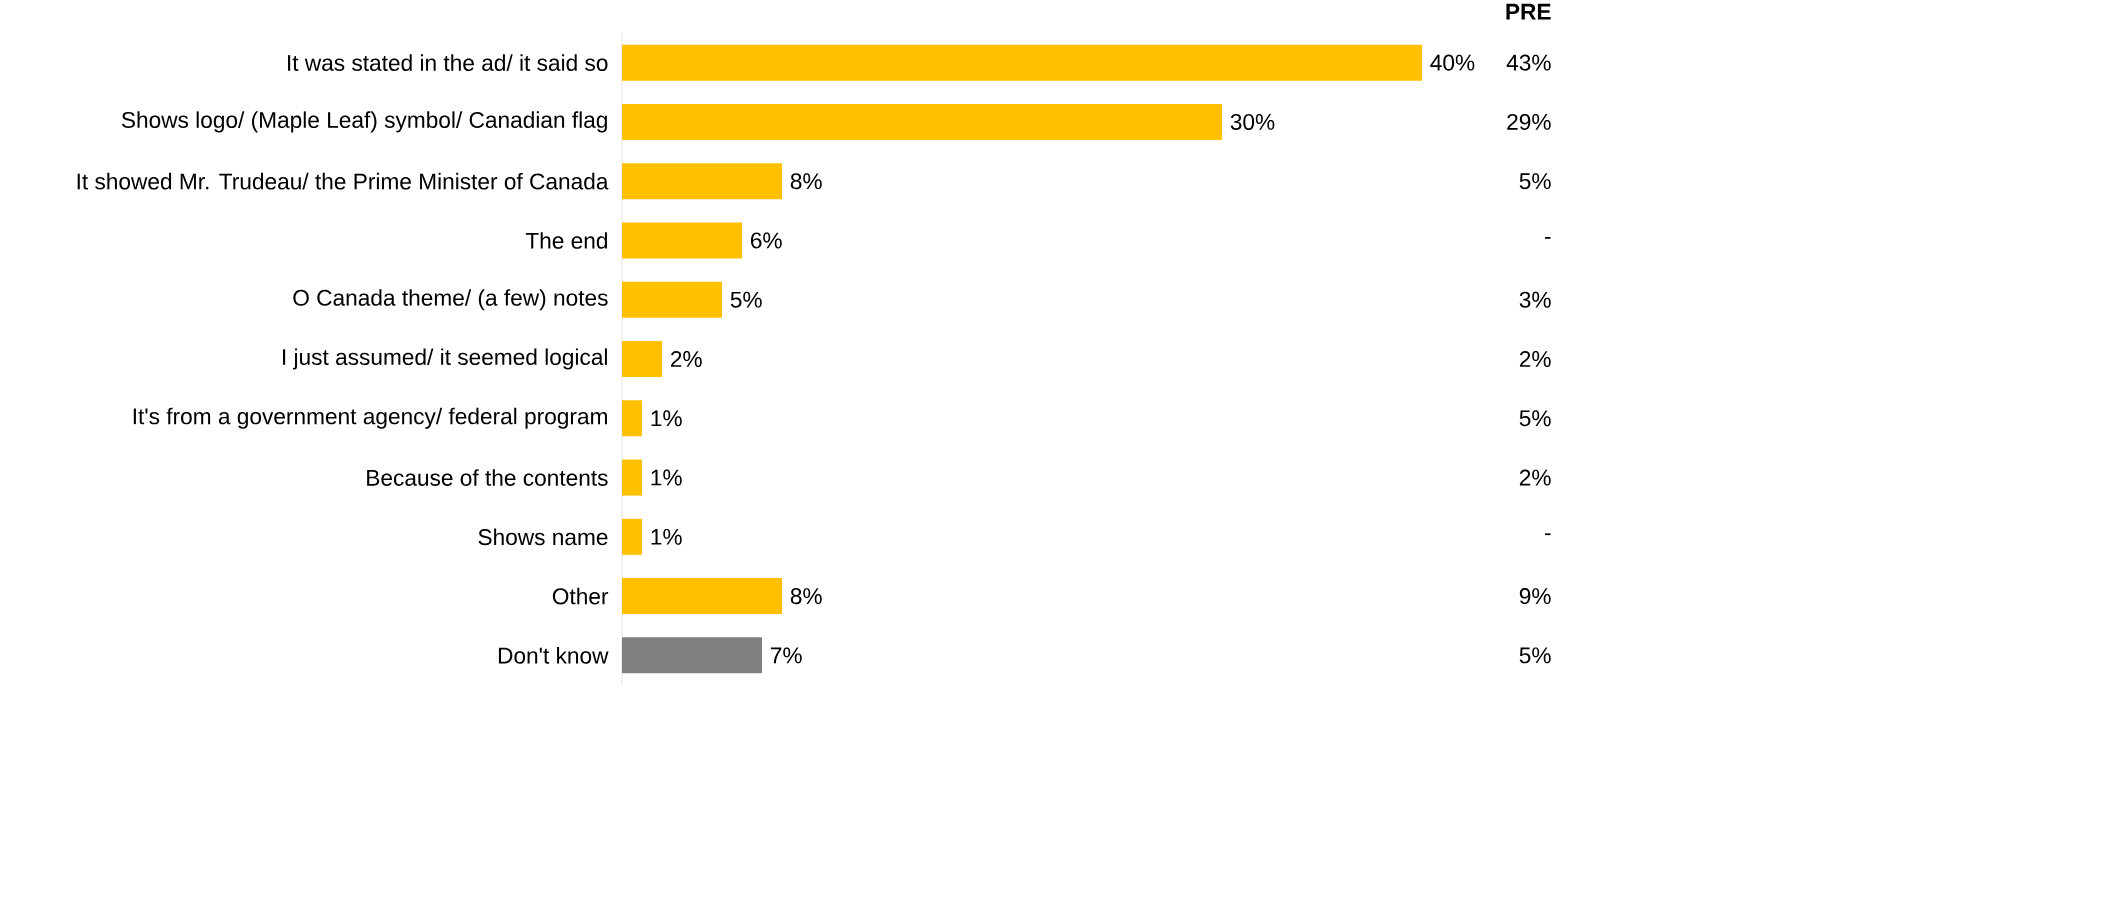 This screenshot has height=918, width=2111. Describe the element at coordinates (766, 240) in the screenshot. I see `data-label: 6%` at that location.